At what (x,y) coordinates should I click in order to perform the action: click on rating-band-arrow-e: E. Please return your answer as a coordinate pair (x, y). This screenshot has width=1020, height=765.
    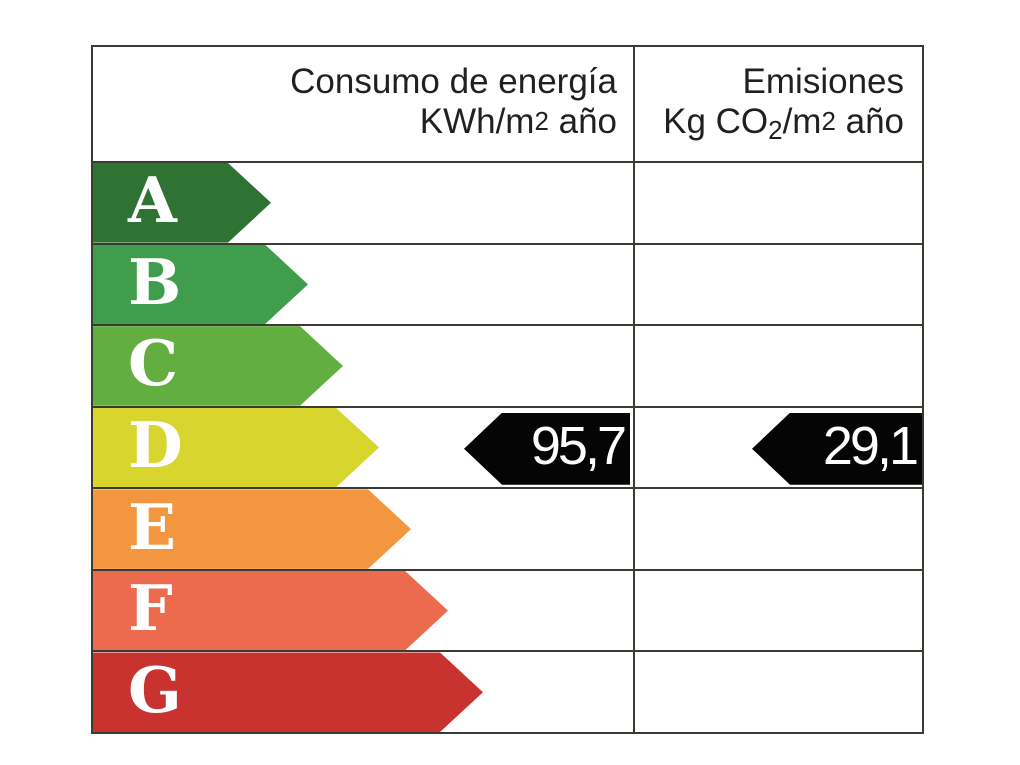
    Looking at the image, I should click on (252, 529).